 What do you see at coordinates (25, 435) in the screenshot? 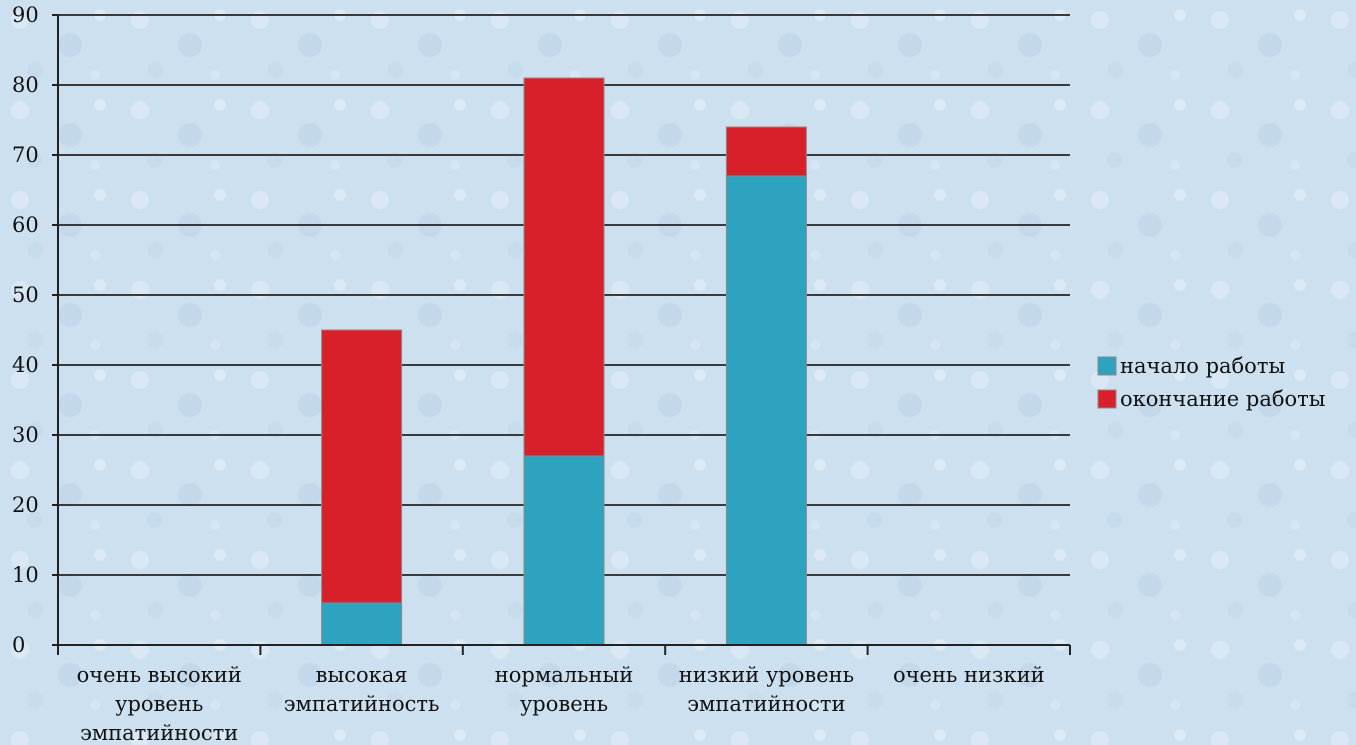
I see `y-tick-label: 30` at bounding box center [25, 435].